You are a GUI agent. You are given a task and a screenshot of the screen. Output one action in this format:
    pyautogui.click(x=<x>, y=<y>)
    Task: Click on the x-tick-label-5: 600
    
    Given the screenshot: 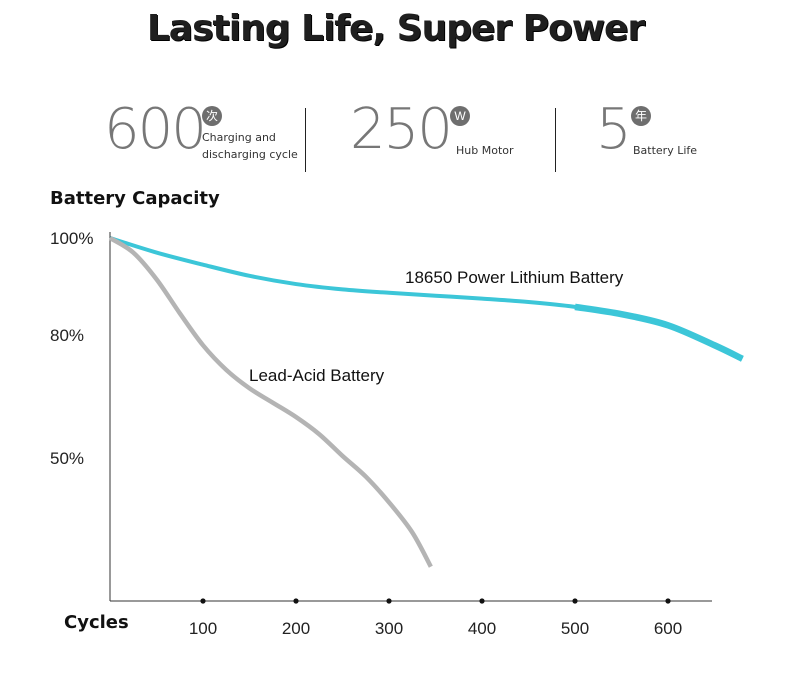 What is the action you would take?
    pyautogui.click(x=668, y=628)
    